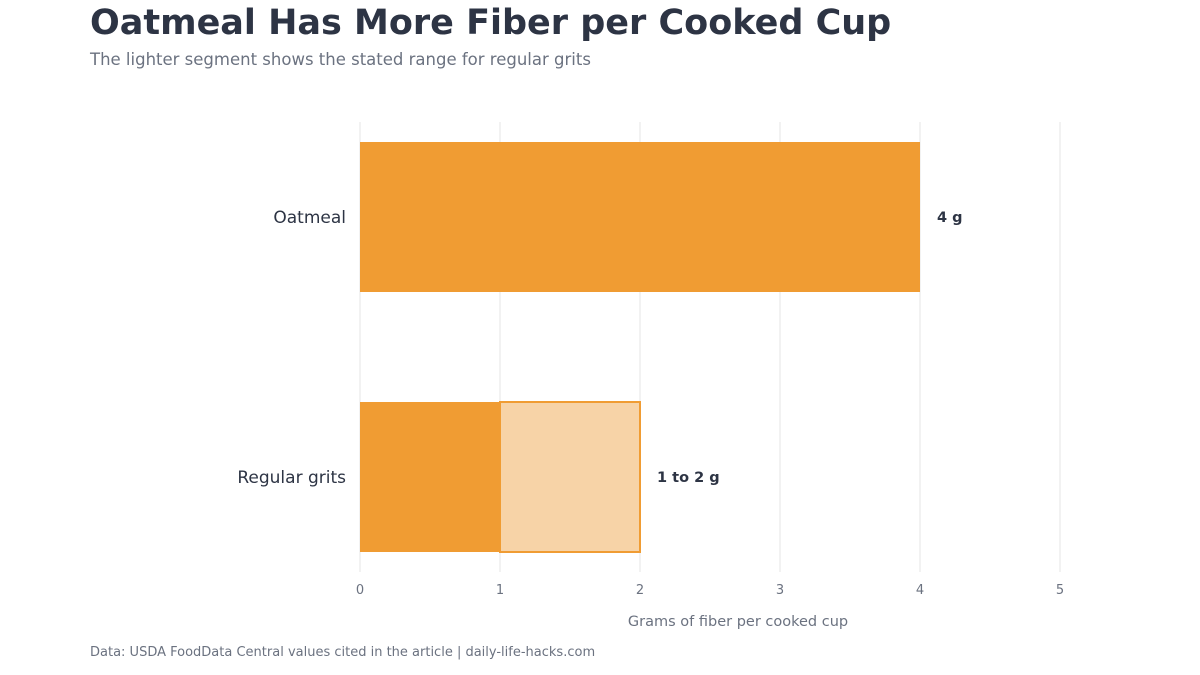 This screenshot has height=675, width=1200. I want to click on category-label: Oatmeal, so click(309, 218).